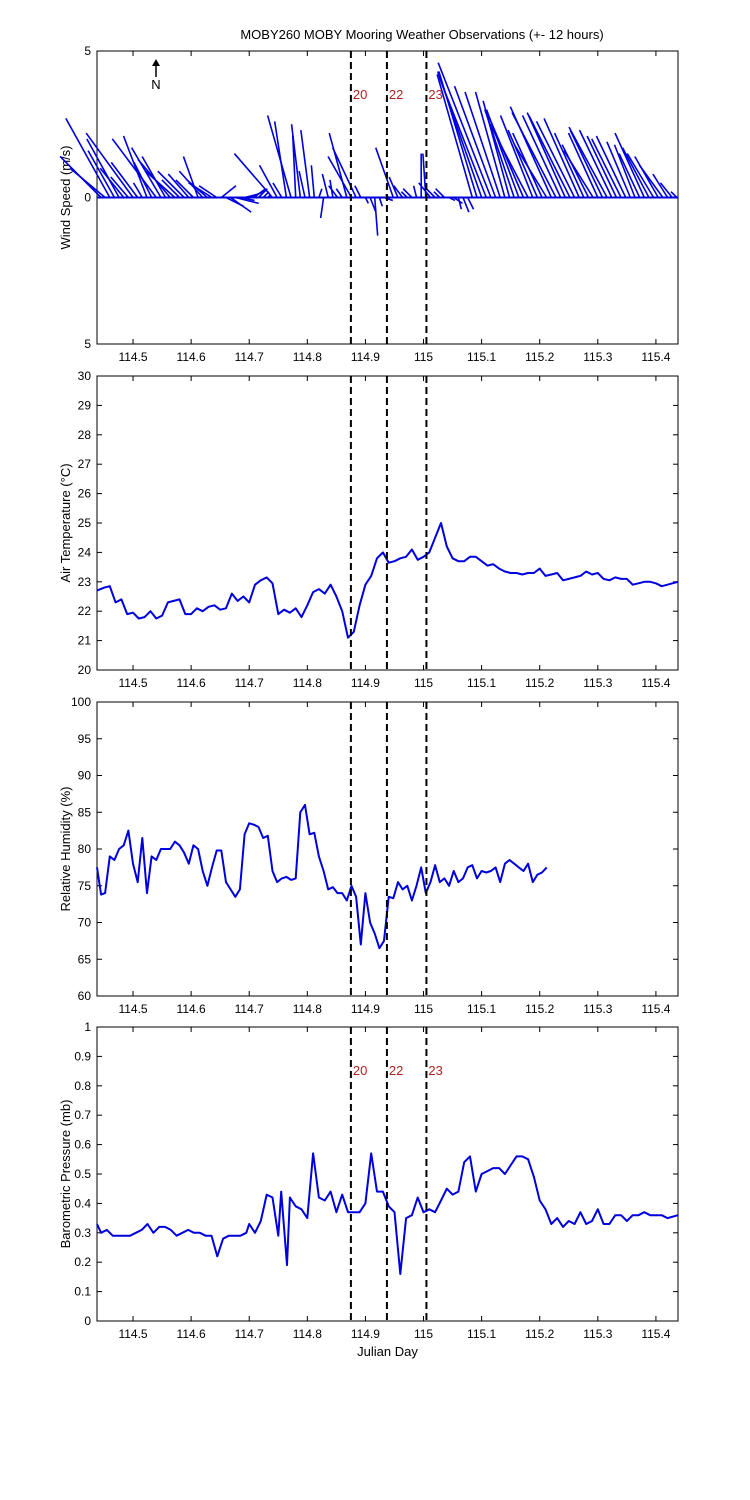 This screenshot has width=750, height=1500. What do you see at coordinates (360, 1070) in the screenshot?
I see `event-line-label: 20` at bounding box center [360, 1070].